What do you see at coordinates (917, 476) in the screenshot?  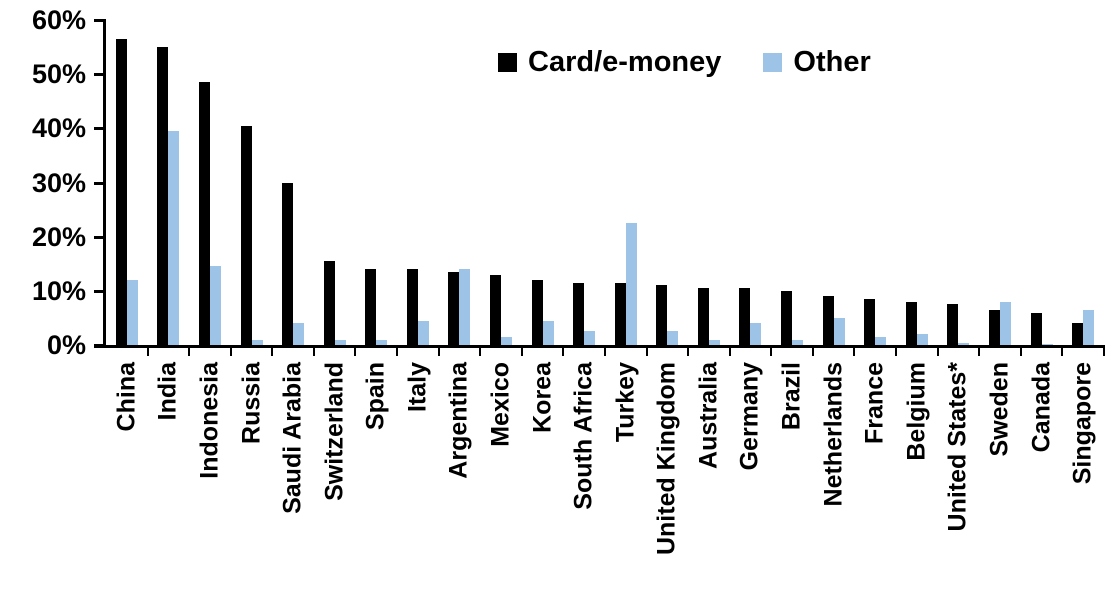 I see `x-label-cell: Belgium` at bounding box center [917, 476].